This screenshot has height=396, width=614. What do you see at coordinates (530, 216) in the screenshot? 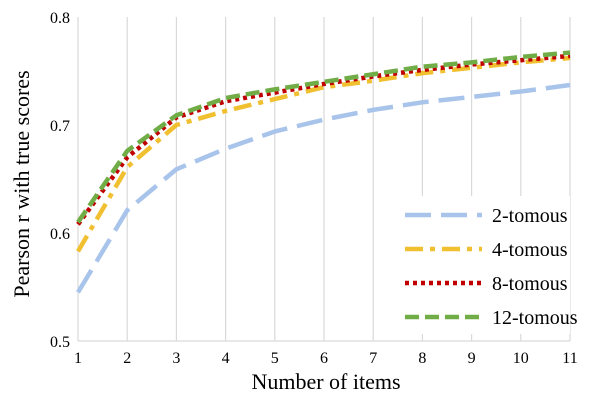
I see `legend-label: 2-tomous` at bounding box center [530, 216].